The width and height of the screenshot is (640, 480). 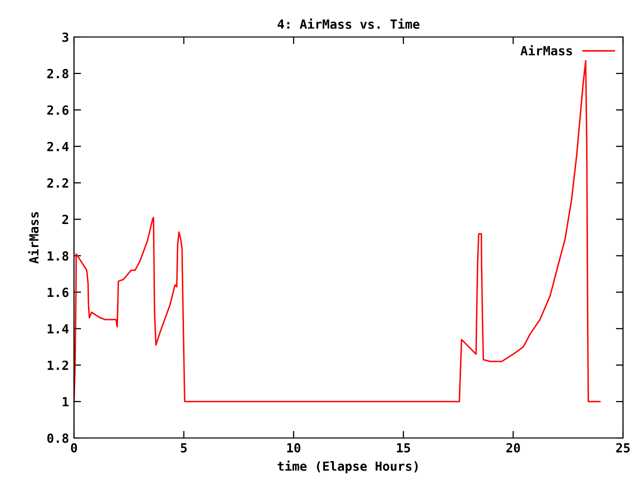 What do you see at coordinates (58, 365) in the screenshot?
I see `y-tick-label: 1.2` at bounding box center [58, 365].